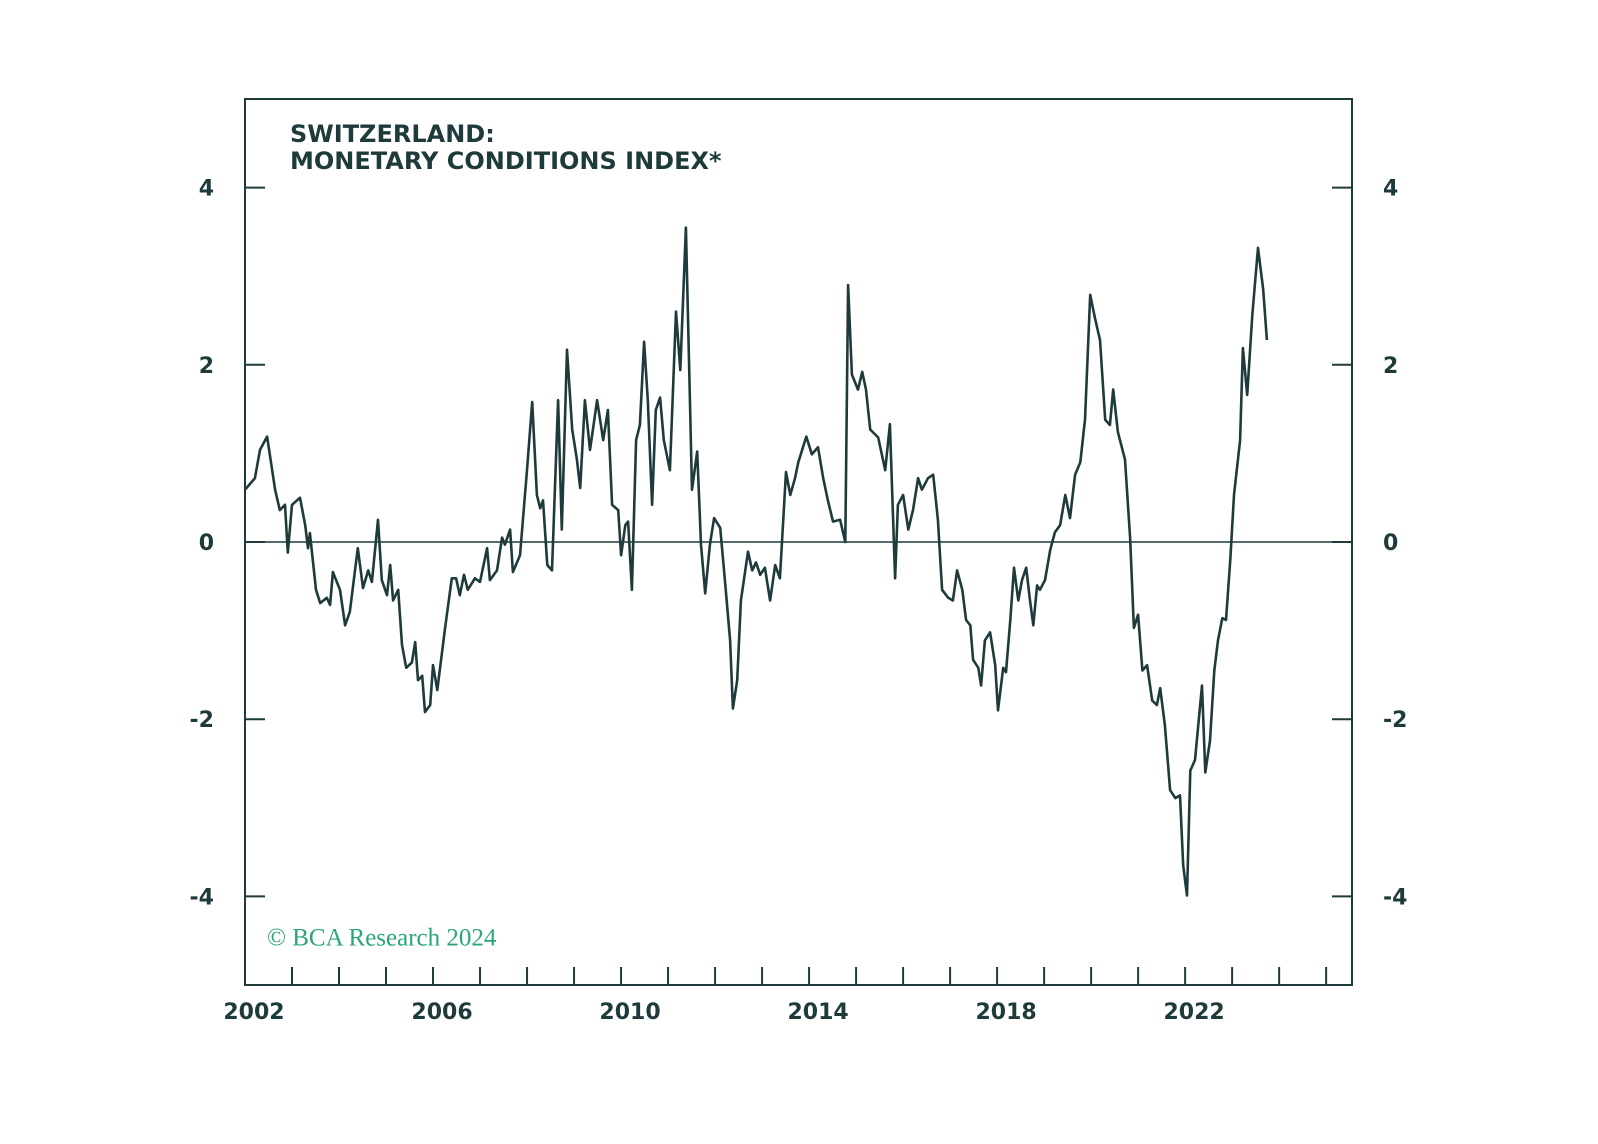 The width and height of the screenshot is (1598, 1144). Describe the element at coordinates (392, 134) in the screenshot. I see `chart-title: SWITZERLAND:` at that location.